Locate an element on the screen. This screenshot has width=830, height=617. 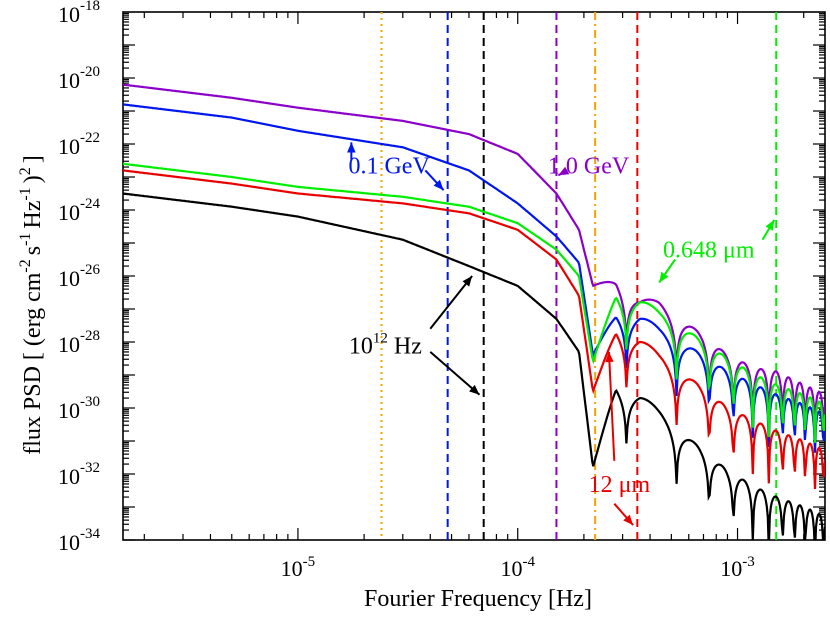
y-tick-label: 10-32 is located at coordinates (79, 474).